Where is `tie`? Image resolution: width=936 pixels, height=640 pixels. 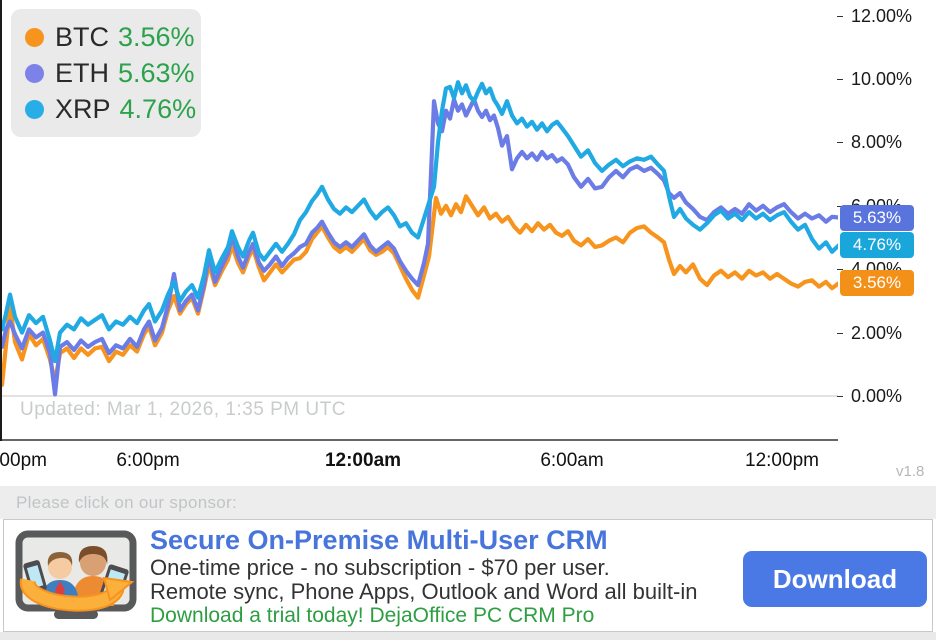 tie is located at coordinates (60, 592).